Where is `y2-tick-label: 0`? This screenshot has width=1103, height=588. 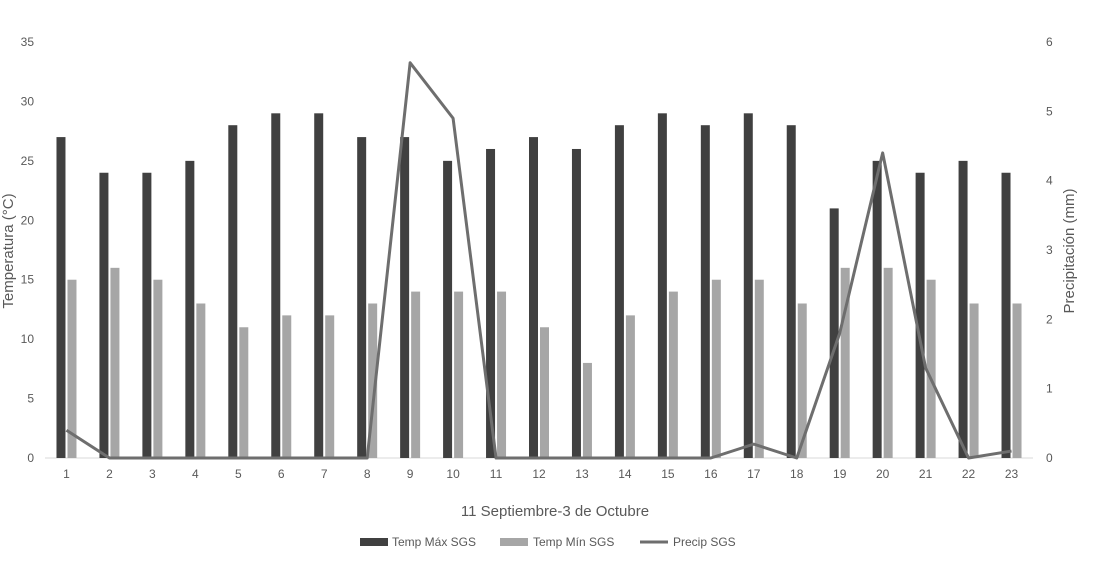
y2-tick-label: 0 is located at coordinates (1049, 458).